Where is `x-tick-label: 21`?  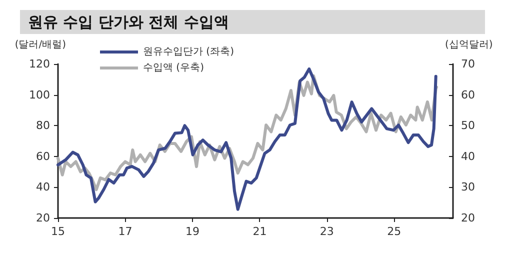
x-tick-label: 21 is located at coordinates (259, 231).